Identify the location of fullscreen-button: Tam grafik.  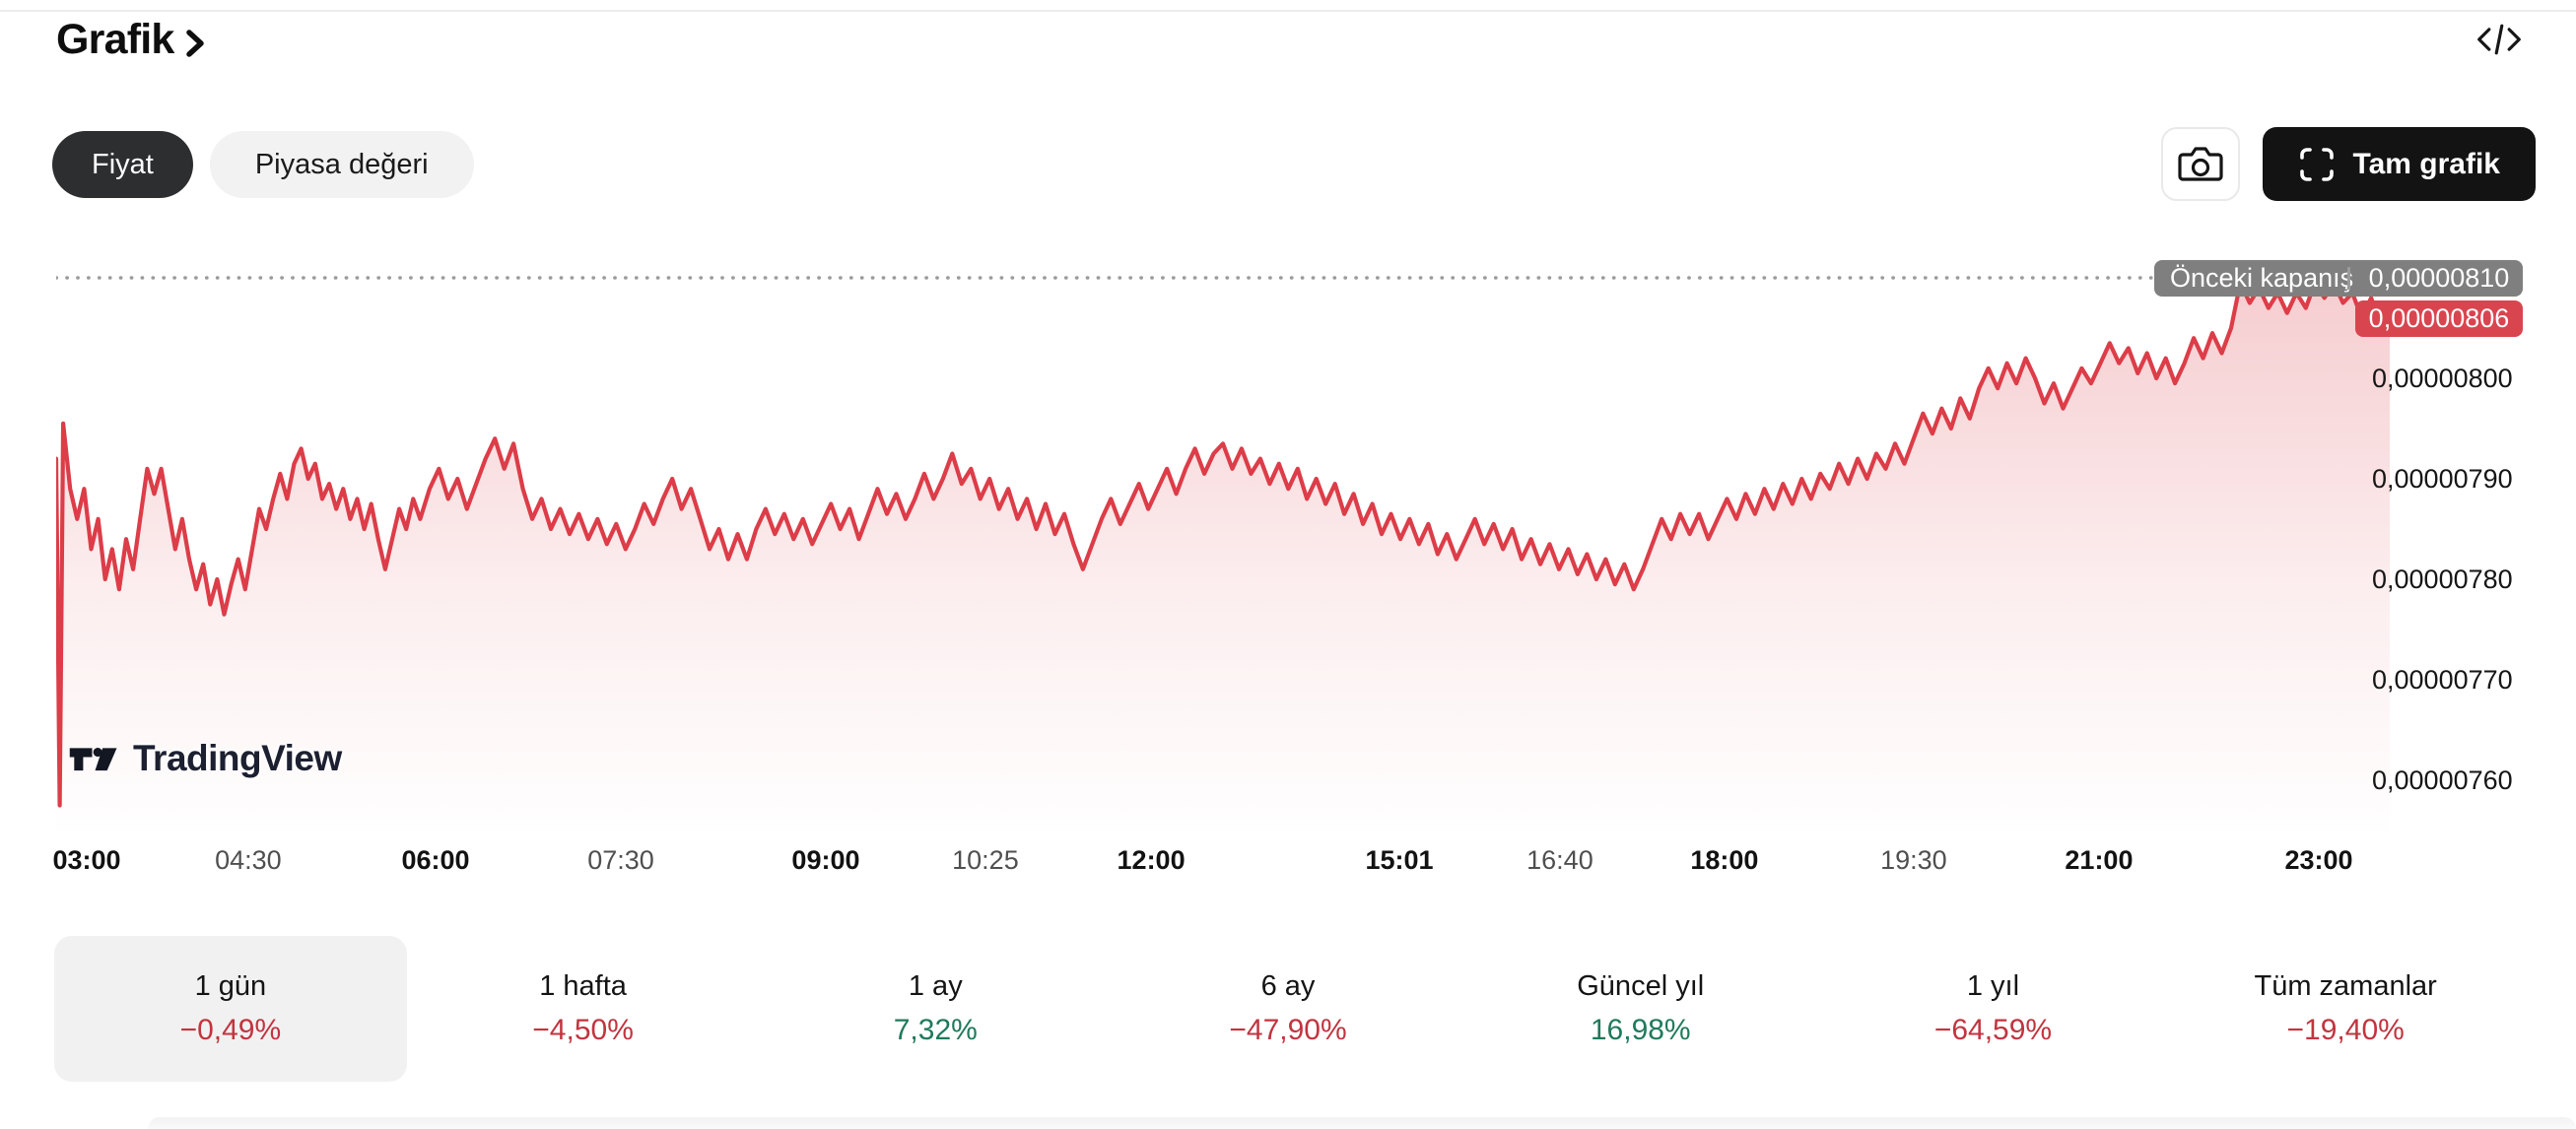
(2399, 164).